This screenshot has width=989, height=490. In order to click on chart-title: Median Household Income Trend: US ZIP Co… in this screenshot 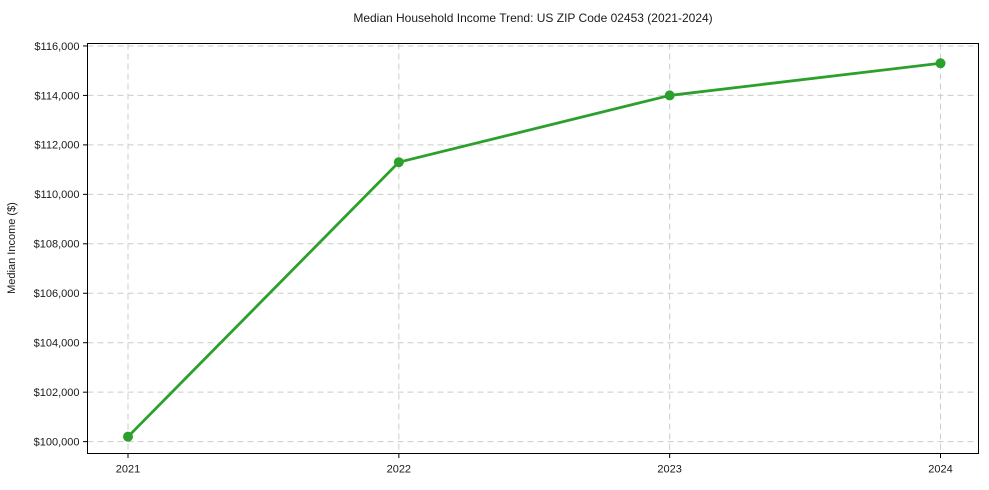, I will do `click(532, 18)`.